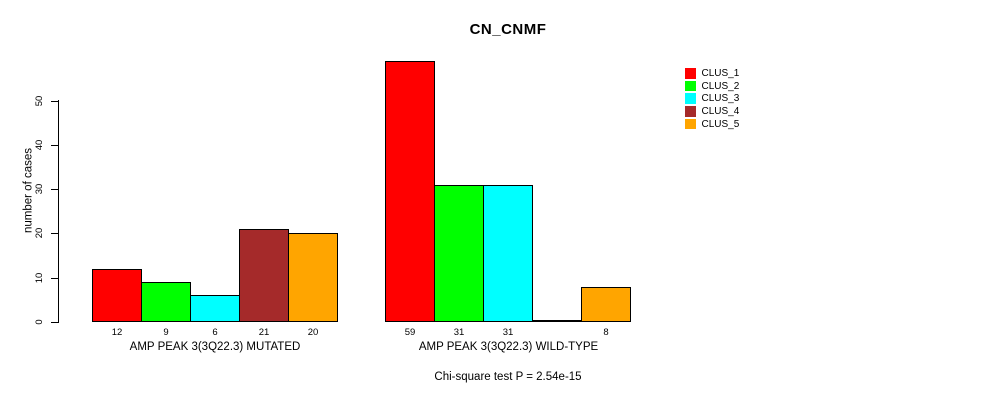  Describe the element at coordinates (720, 111) in the screenshot. I see `legend-label-clus_4: CLUS_4` at that location.